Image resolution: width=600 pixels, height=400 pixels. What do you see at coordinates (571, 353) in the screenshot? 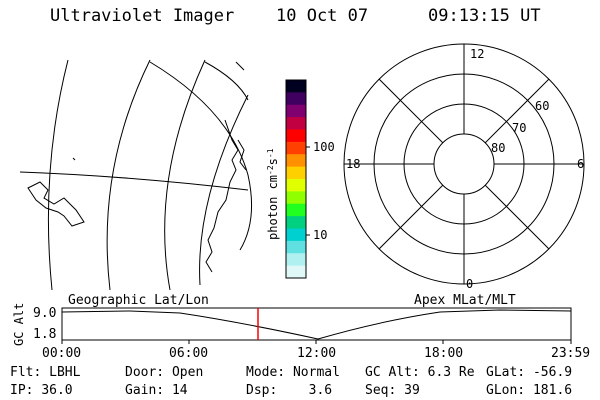
I see `xtick-2359: 23:59` at bounding box center [571, 353].